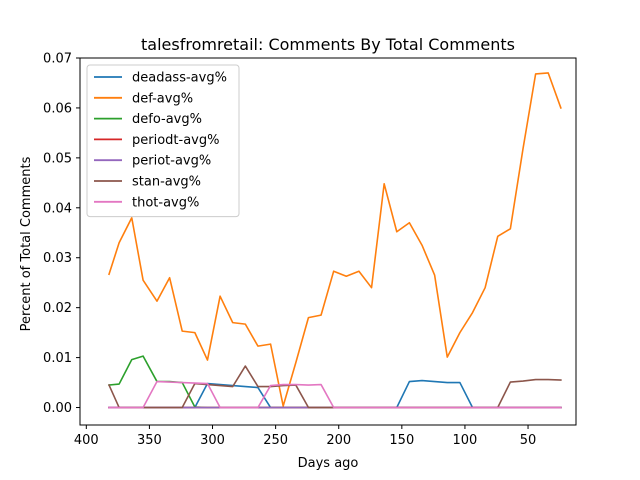 The image size is (640, 480). Describe the element at coordinates (401, 440) in the screenshot. I see `x-tick-label: 150` at that location.